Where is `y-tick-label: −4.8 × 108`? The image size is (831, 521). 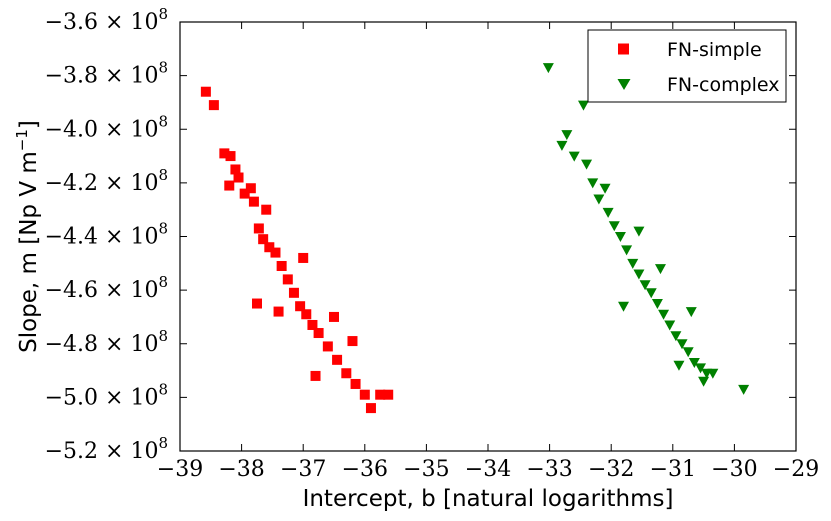 y-tick-label: −4.8 × 108 is located at coordinates (106, 342).